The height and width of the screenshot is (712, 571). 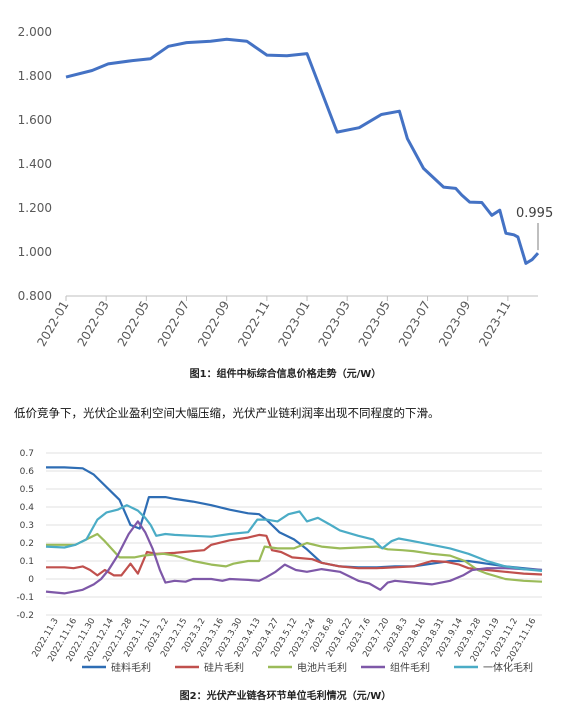 I want to click on series-line-电池片毛利, so click(x=294, y=557).